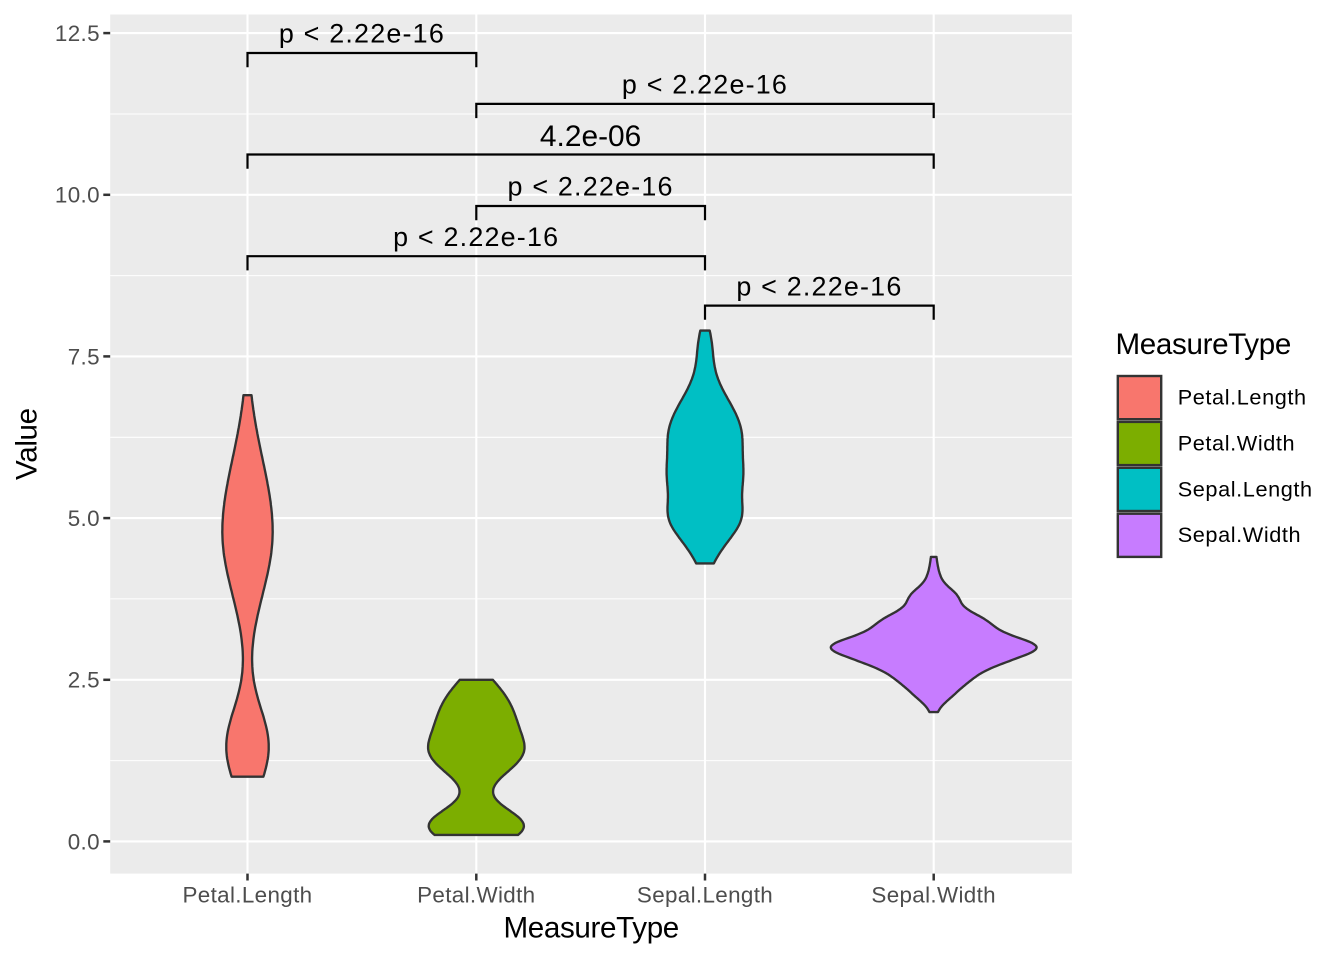 This screenshot has height=960, width=1344. What do you see at coordinates (590, 136) in the screenshot?
I see `svg-text: 4.2e-06` at bounding box center [590, 136].